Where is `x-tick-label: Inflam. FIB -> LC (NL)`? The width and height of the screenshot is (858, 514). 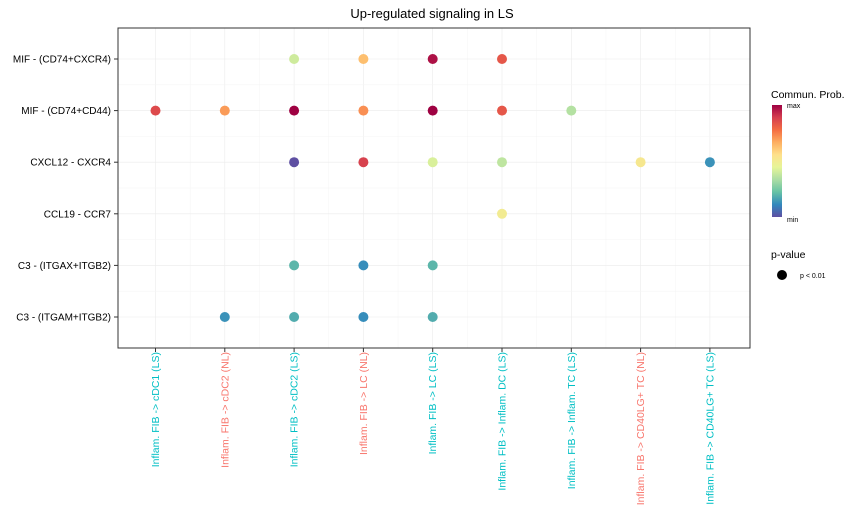
x-tick-label: Inflam. FIB -> LC (NL) is located at coordinates (364, 403).